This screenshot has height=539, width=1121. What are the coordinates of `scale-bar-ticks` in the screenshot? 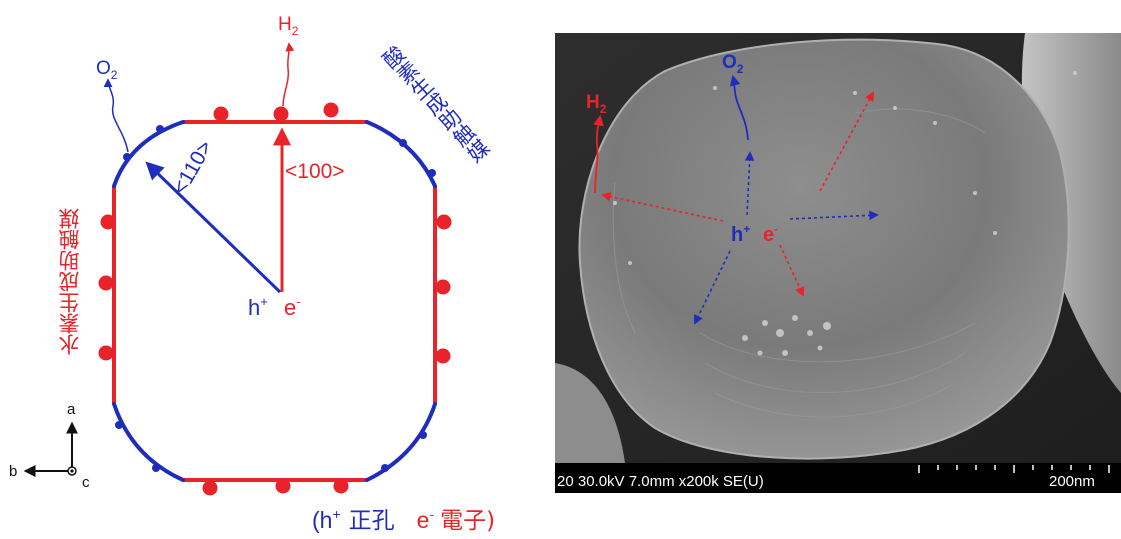 It's located at (1014, 469).